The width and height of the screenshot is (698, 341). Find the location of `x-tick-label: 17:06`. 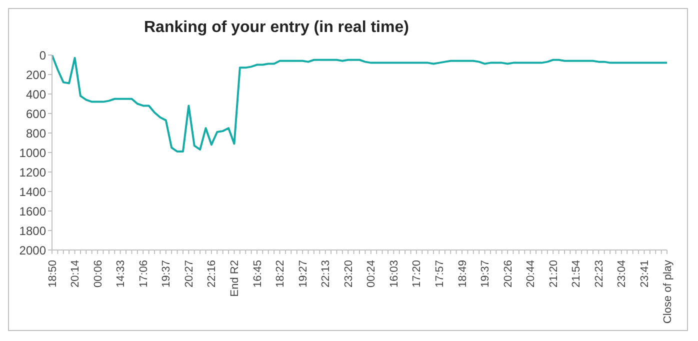

x-tick-label: 17:06 is located at coordinates (144, 274).